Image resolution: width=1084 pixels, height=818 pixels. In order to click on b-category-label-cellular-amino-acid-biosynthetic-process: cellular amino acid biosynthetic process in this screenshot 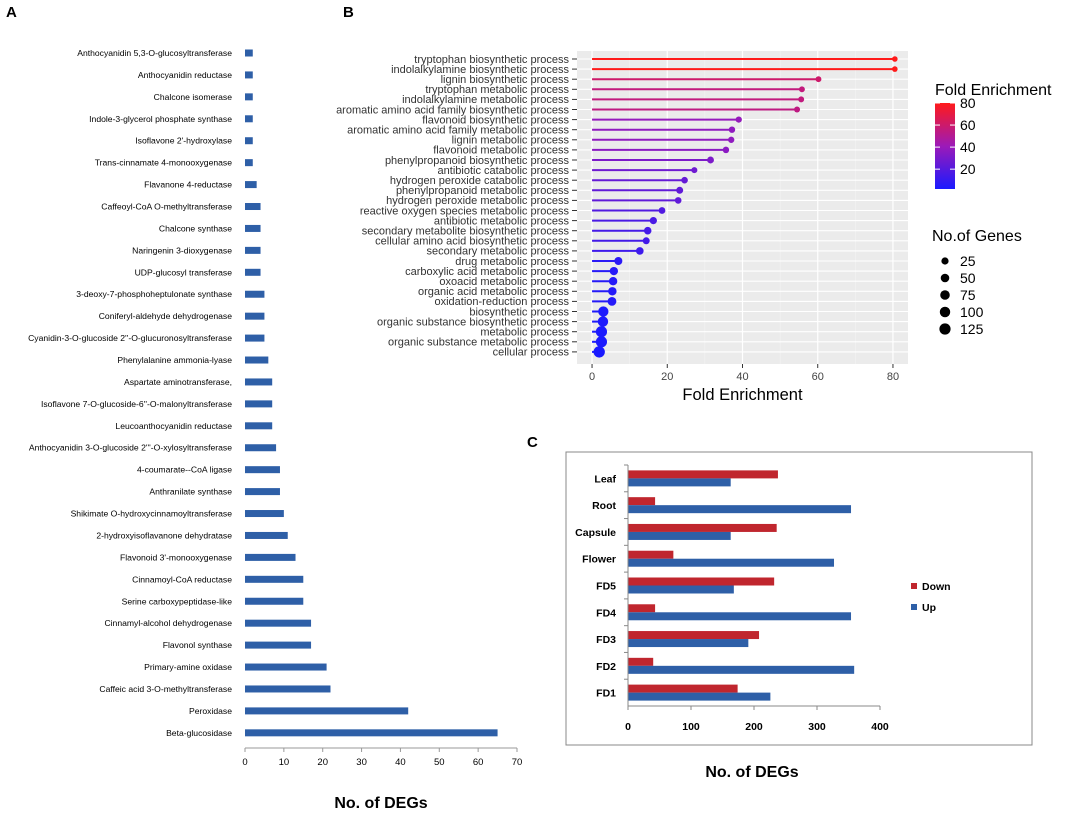, I will do `click(472, 242)`.